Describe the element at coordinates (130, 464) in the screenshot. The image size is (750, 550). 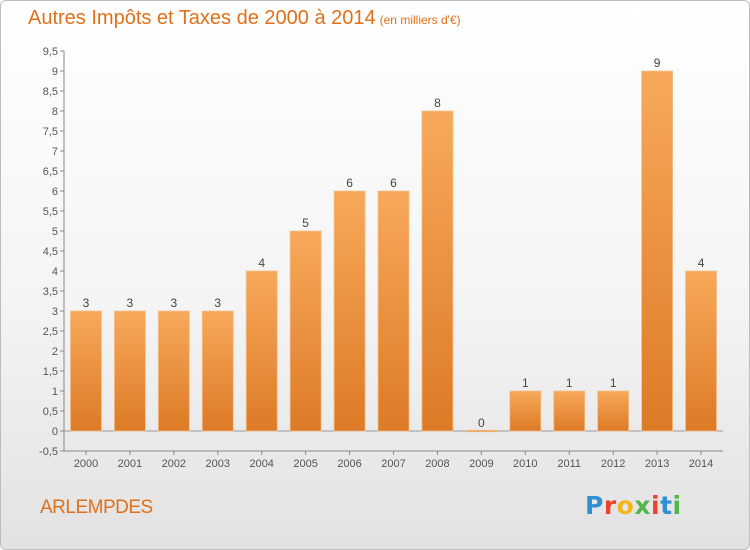
I see `x-tick-label: 2001` at that location.